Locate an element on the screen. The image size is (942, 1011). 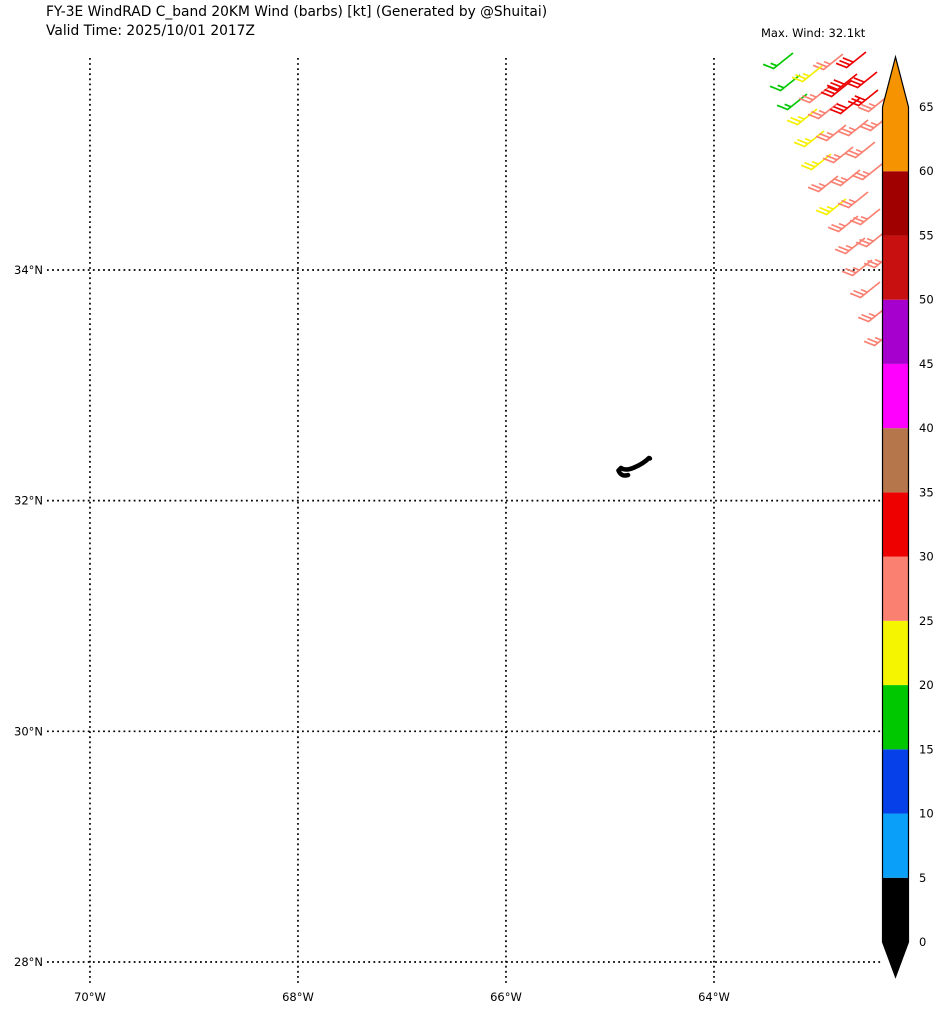
colorbar-tick-label: 45 is located at coordinates (926, 364).